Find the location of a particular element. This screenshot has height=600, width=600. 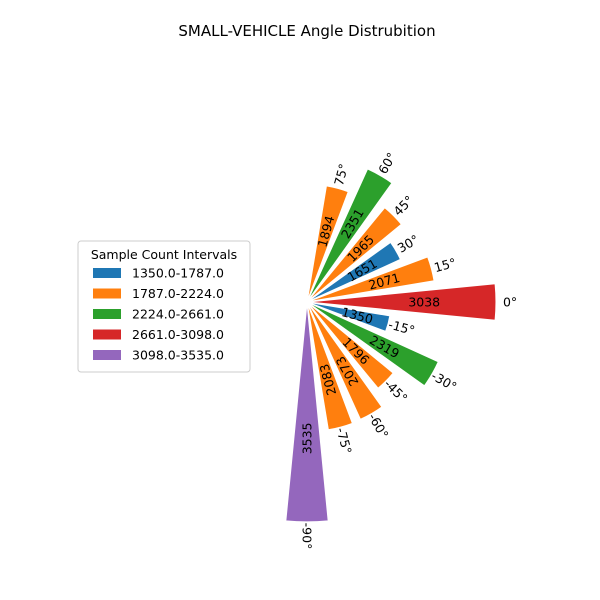

legend-label: 2224.0-2661.0 is located at coordinates (178, 314).